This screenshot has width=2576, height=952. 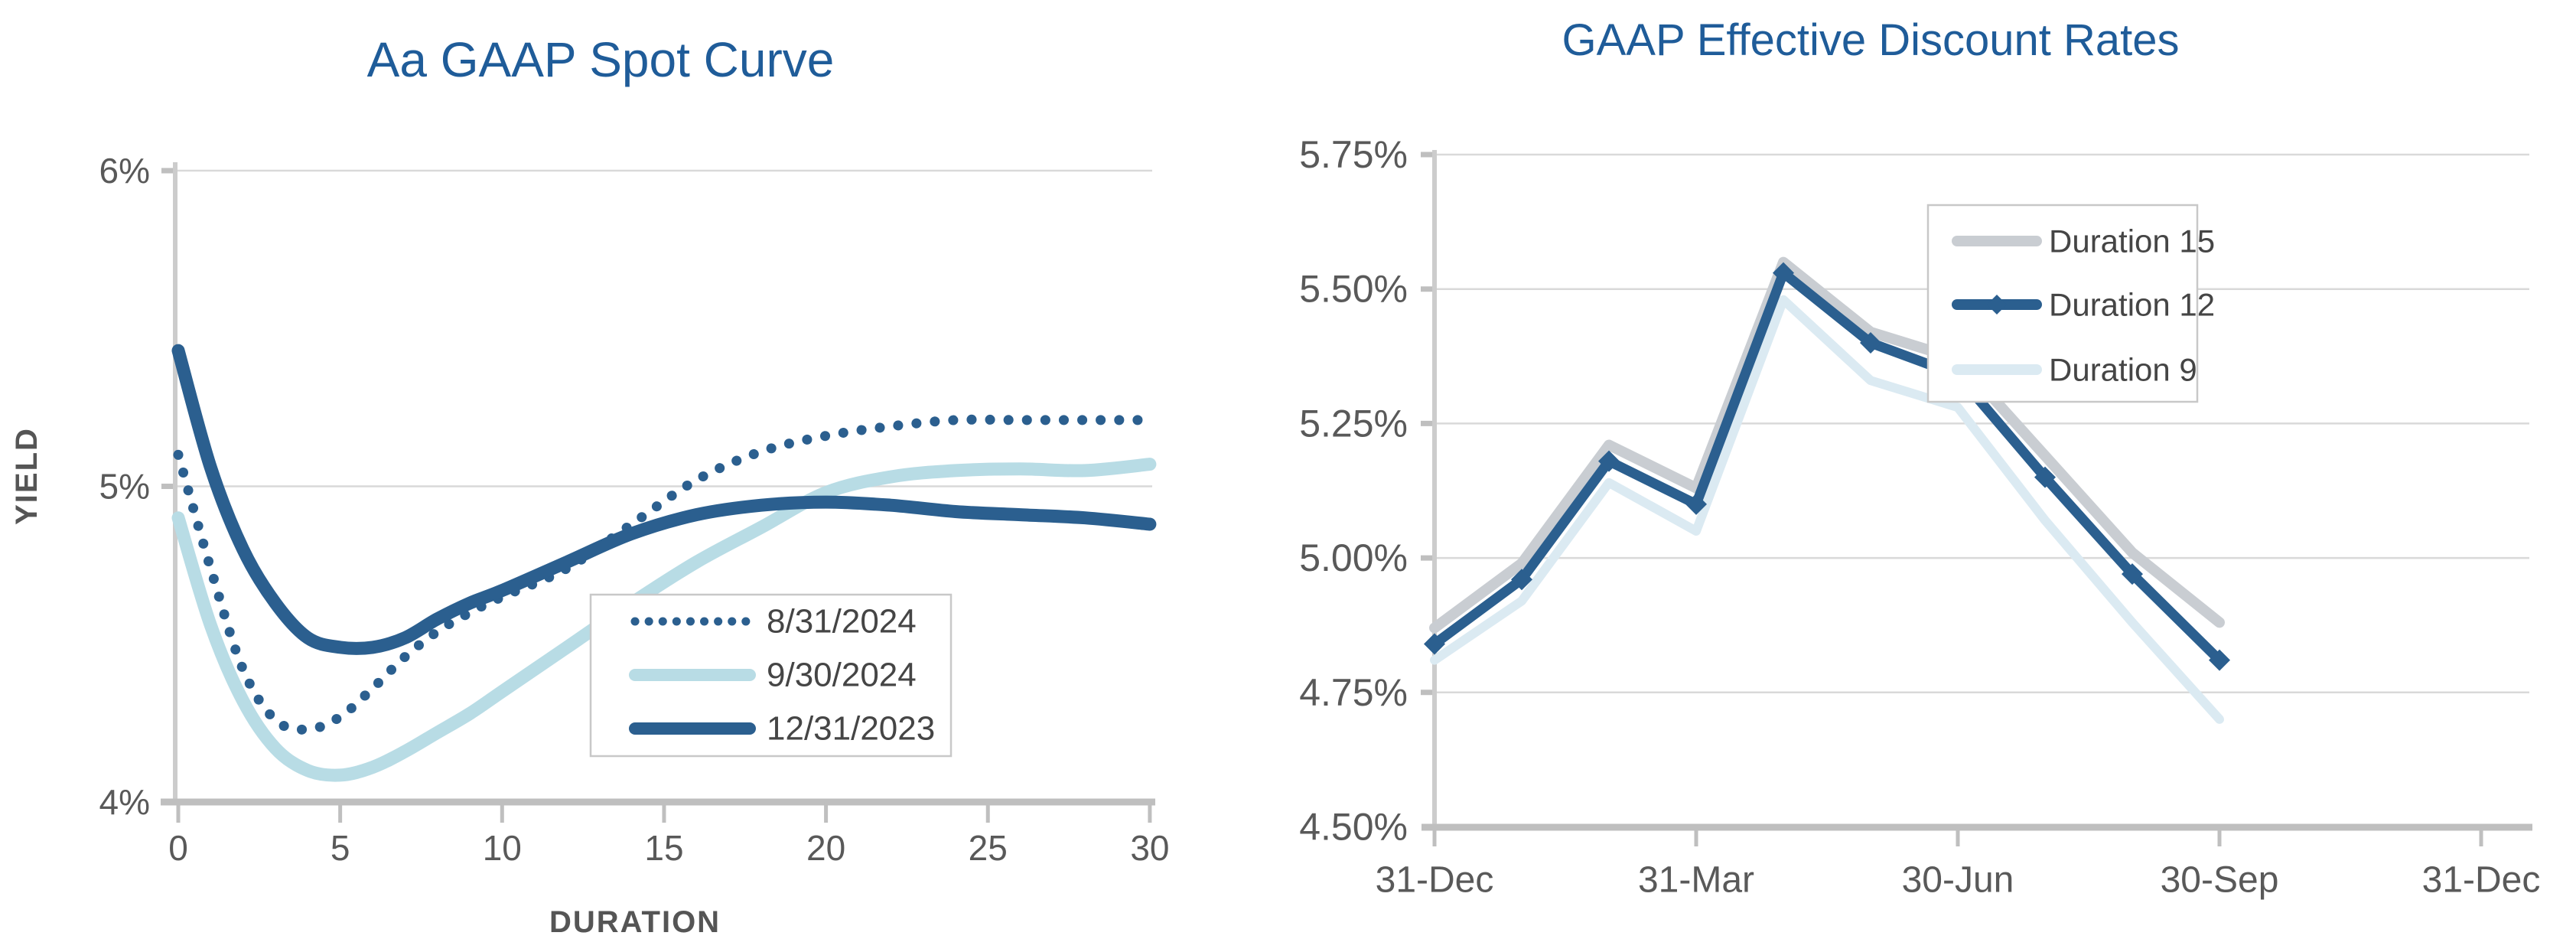 What do you see at coordinates (989, 848) in the screenshot?
I see `x-tick-label-25-5: 25` at bounding box center [989, 848].